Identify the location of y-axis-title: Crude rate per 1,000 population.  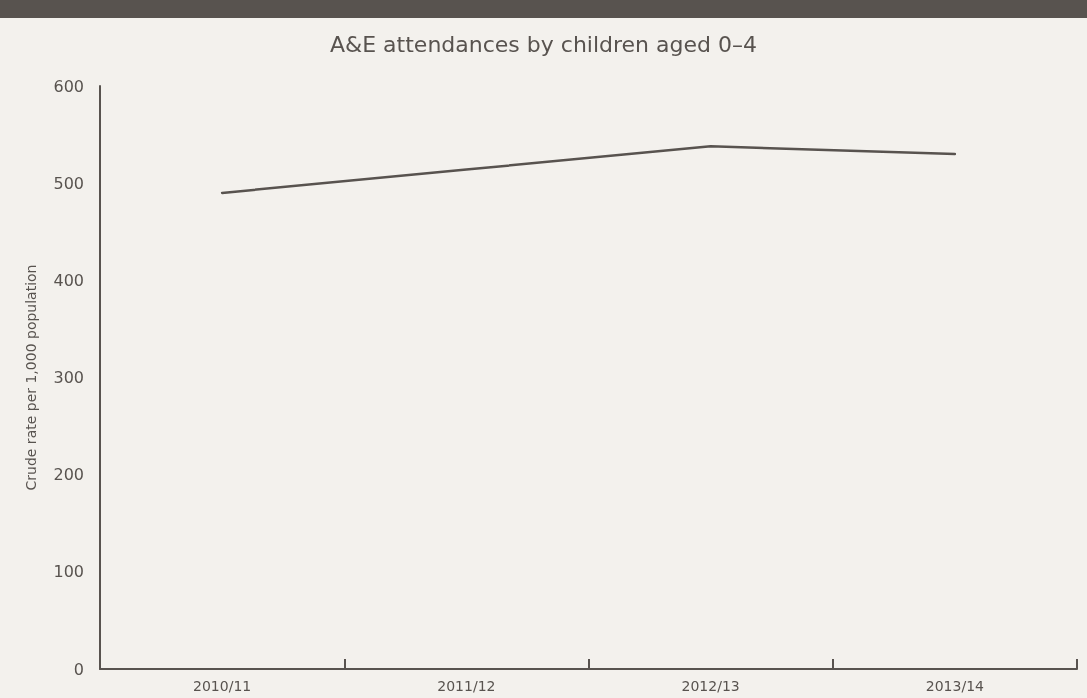
(31, 377).